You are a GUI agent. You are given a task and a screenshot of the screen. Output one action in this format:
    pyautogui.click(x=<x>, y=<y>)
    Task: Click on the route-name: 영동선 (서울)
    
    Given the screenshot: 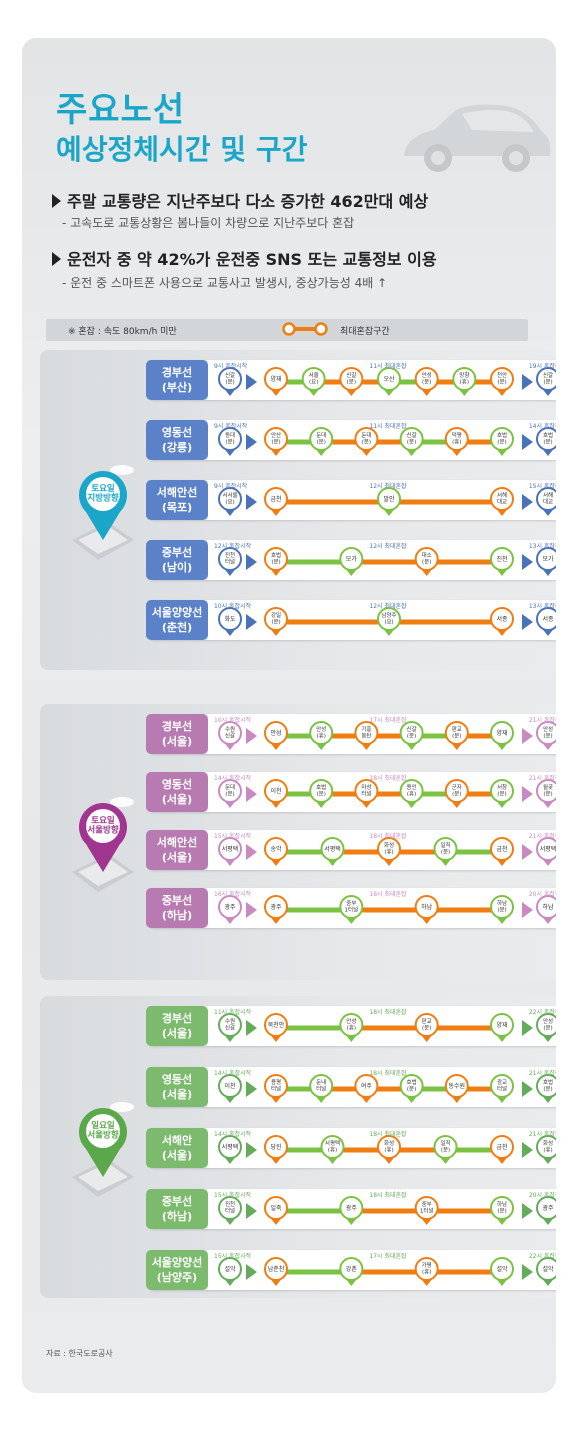 What is the action you would take?
    pyautogui.click(x=177, y=792)
    